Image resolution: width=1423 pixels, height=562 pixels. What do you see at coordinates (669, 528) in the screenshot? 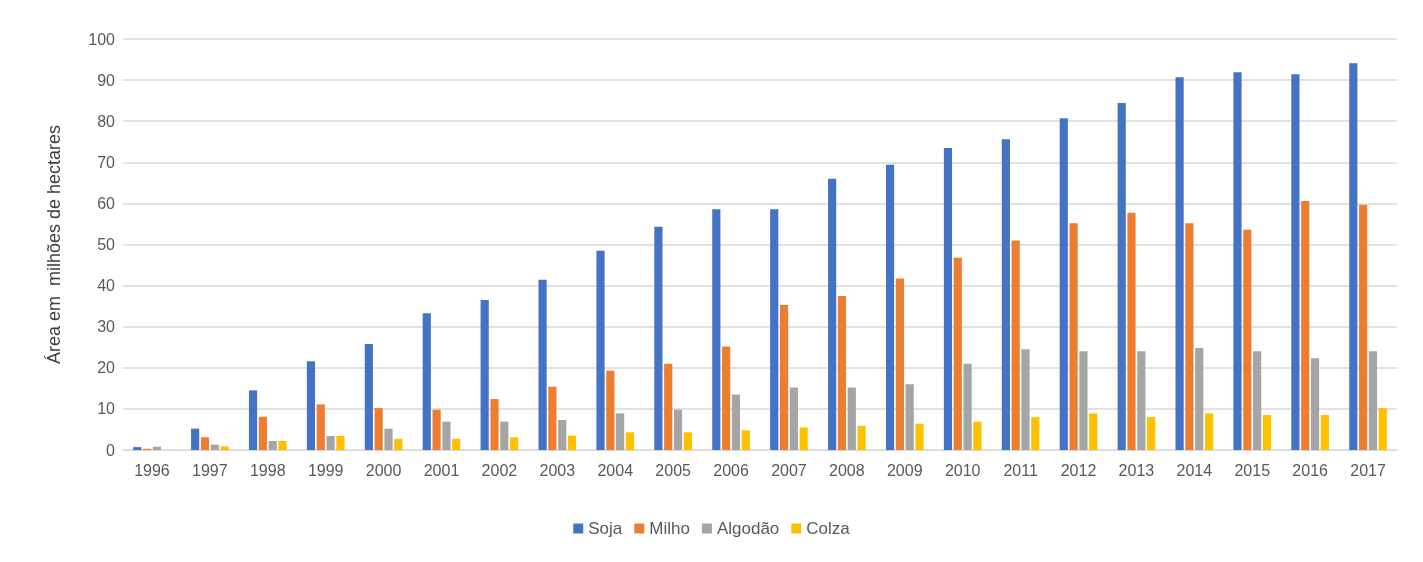
I see `legend-label: Milho` at bounding box center [669, 528].